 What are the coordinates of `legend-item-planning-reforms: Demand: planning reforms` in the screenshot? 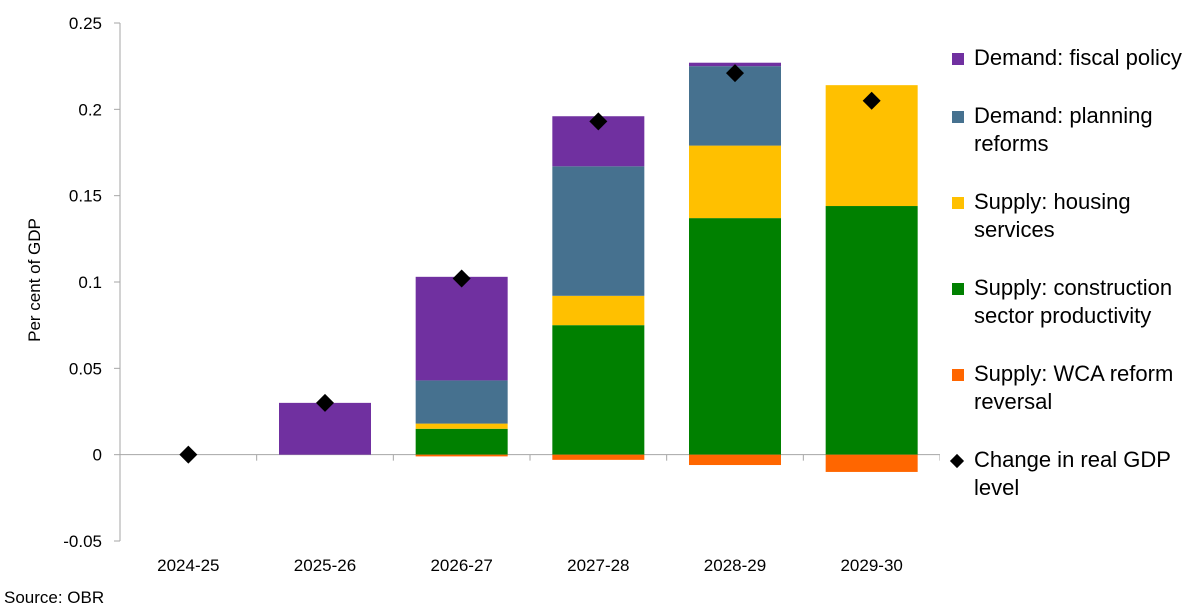 It's located at (1074, 130).